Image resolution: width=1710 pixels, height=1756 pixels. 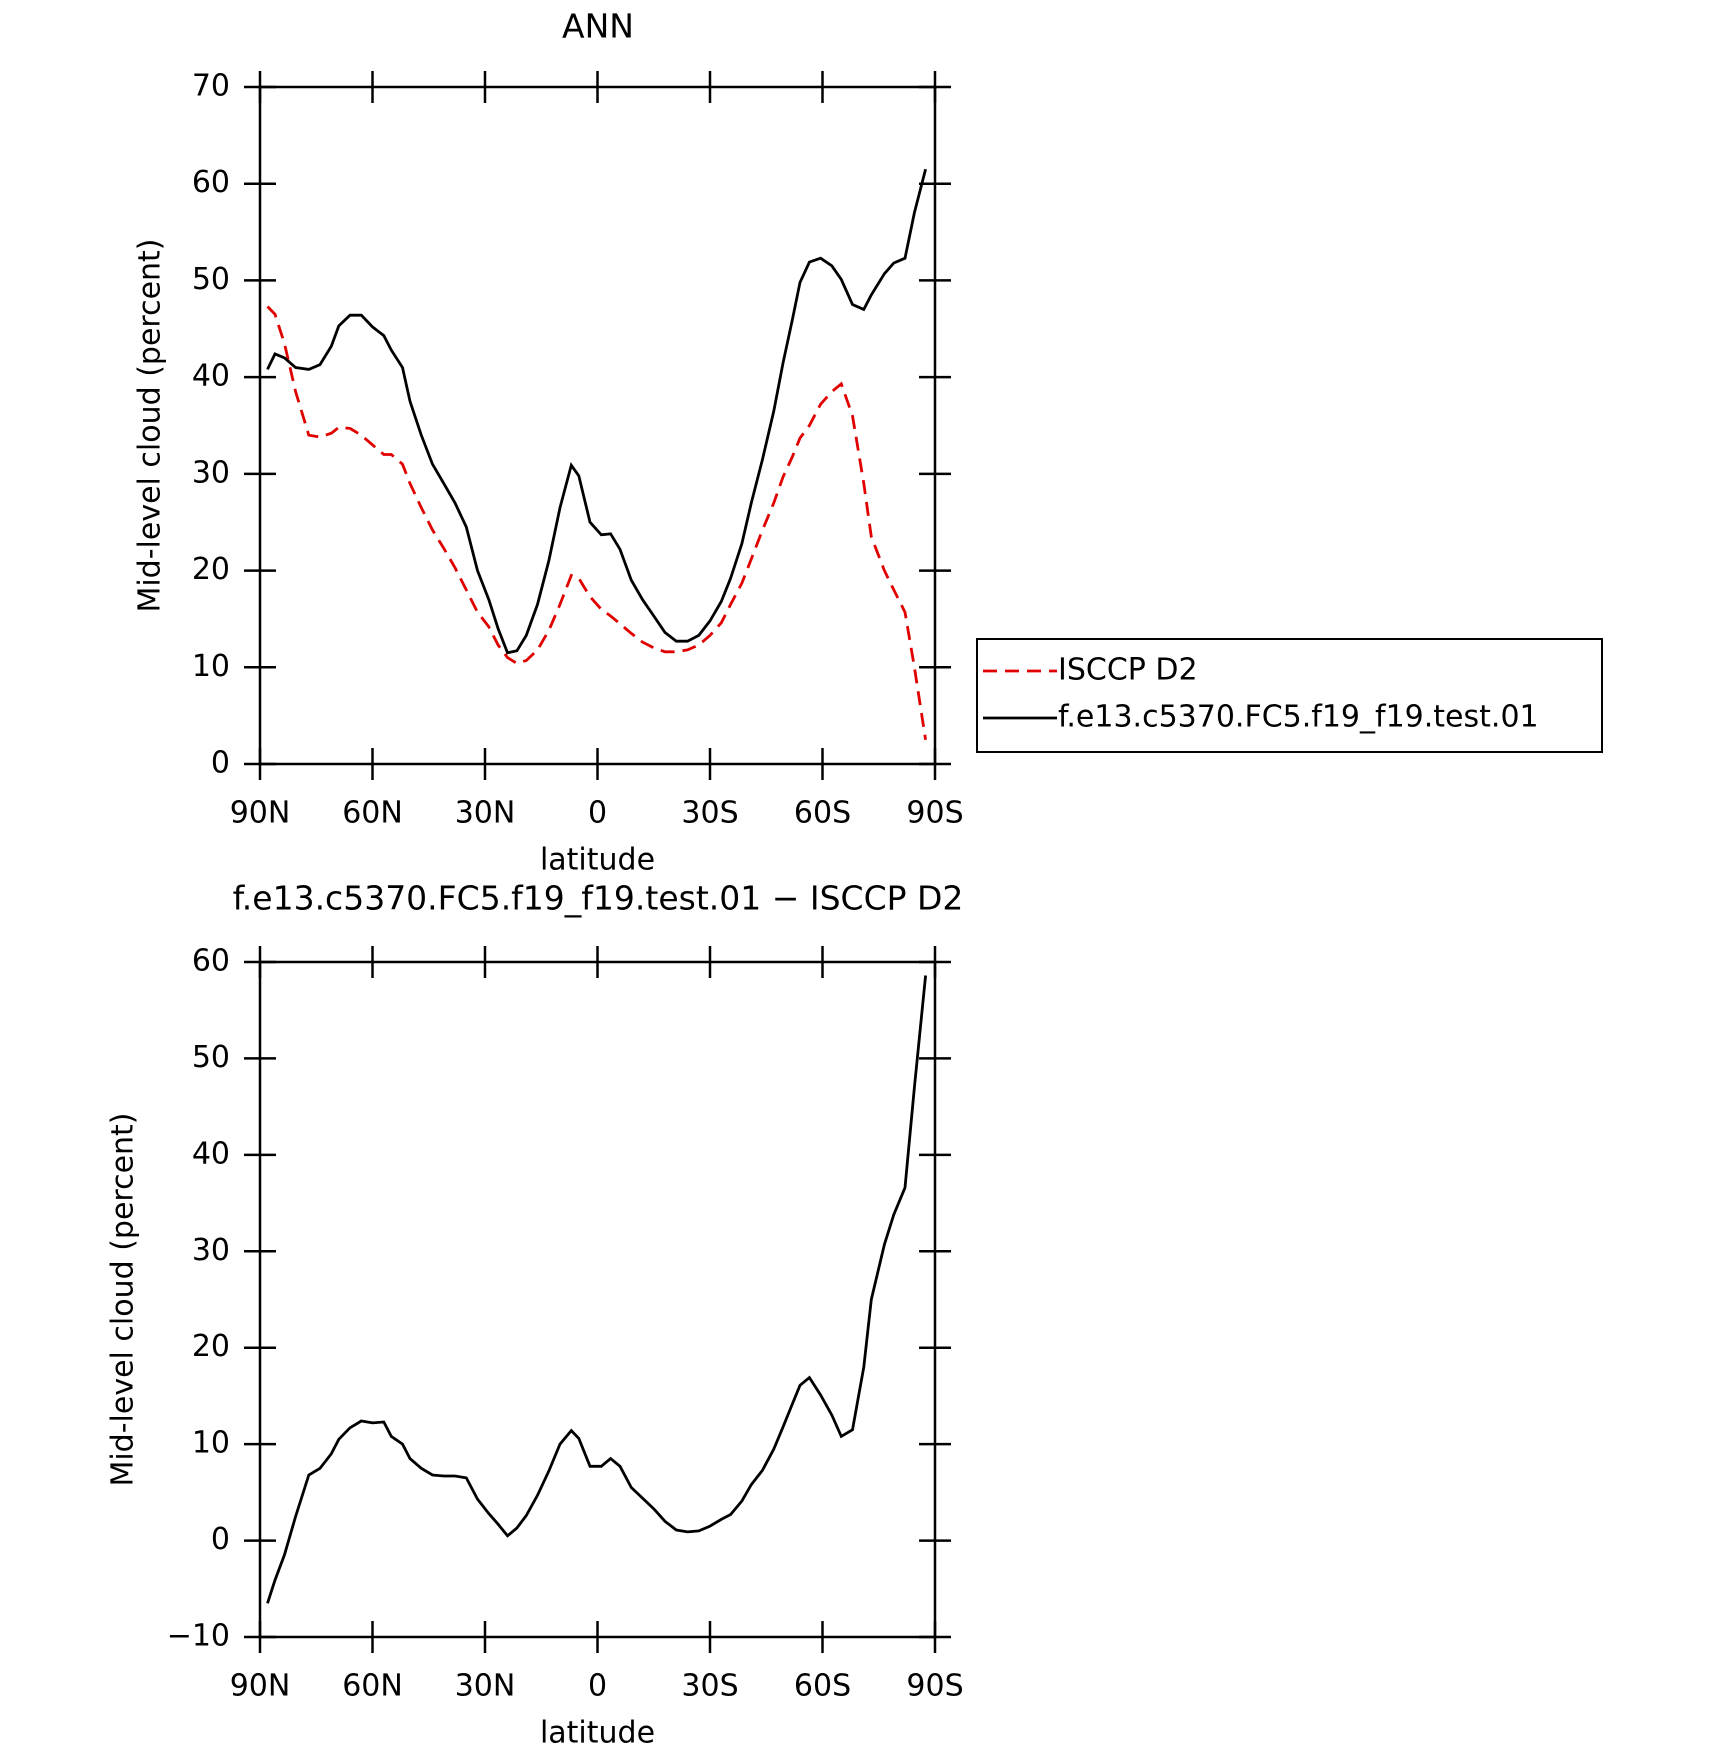 What do you see at coordinates (198, 1636) in the screenshot?
I see `y-tick-label: −10` at bounding box center [198, 1636].